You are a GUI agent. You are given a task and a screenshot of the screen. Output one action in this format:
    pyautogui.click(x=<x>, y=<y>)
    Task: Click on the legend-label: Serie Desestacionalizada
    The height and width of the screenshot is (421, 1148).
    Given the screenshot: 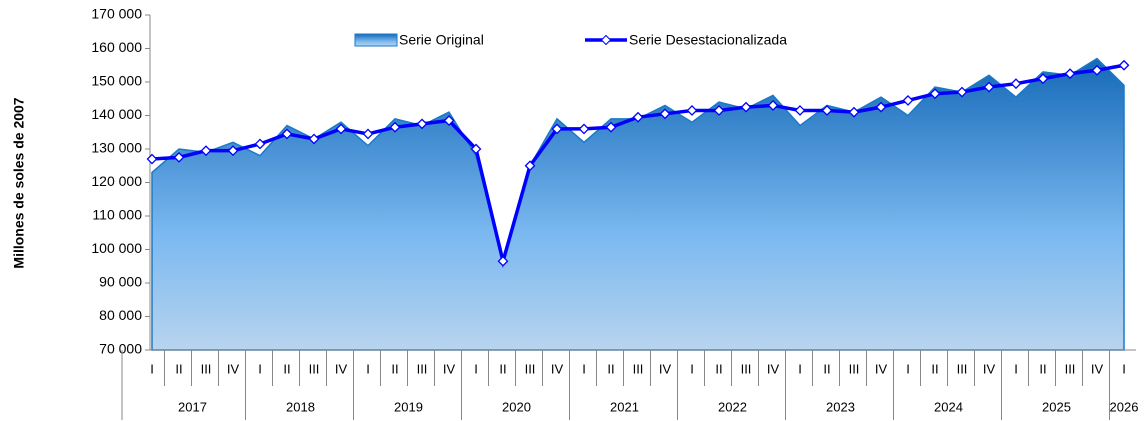 What is the action you would take?
    pyautogui.click(x=708, y=40)
    